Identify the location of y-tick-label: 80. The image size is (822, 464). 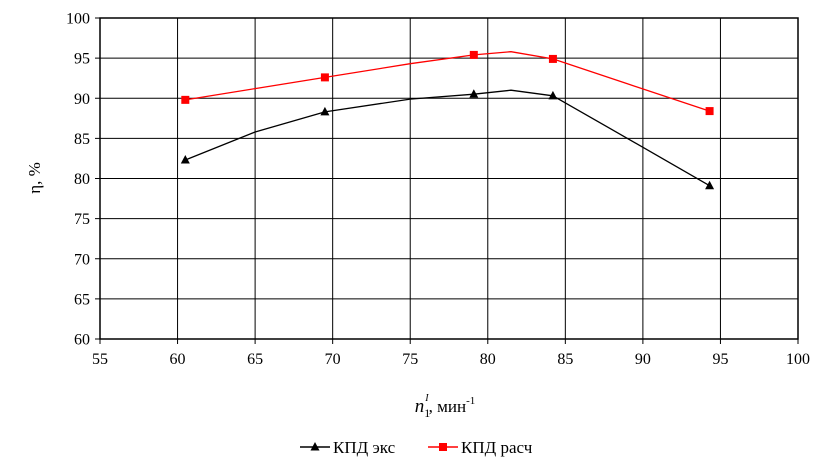
(82, 179).